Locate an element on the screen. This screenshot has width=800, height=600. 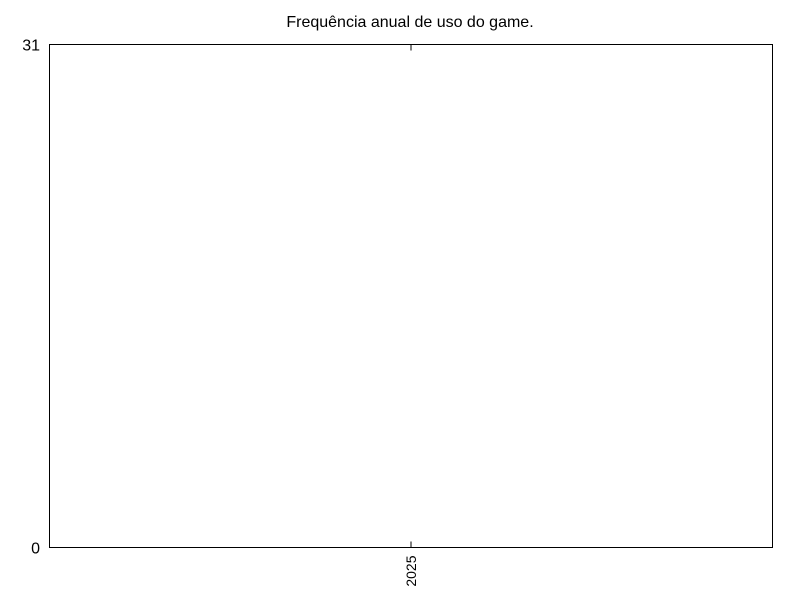
y-tick-label: 0 is located at coordinates (35, 549).